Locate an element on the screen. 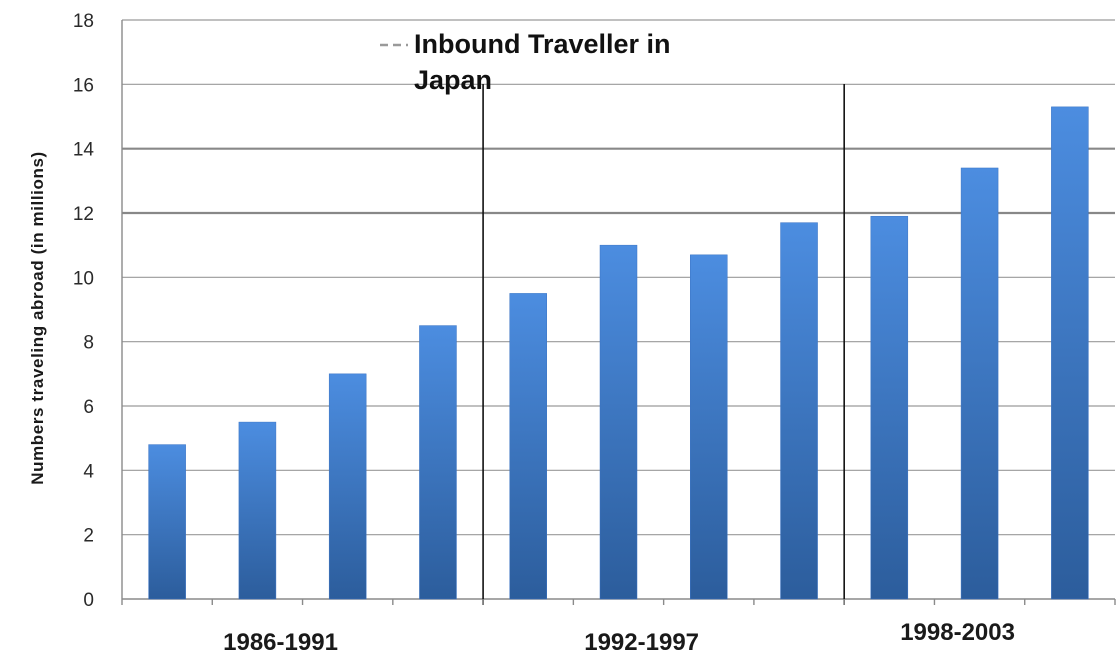 Image resolution: width=1117 pixels, height=664 pixels. y-tick-label: 0 is located at coordinates (88, 600).